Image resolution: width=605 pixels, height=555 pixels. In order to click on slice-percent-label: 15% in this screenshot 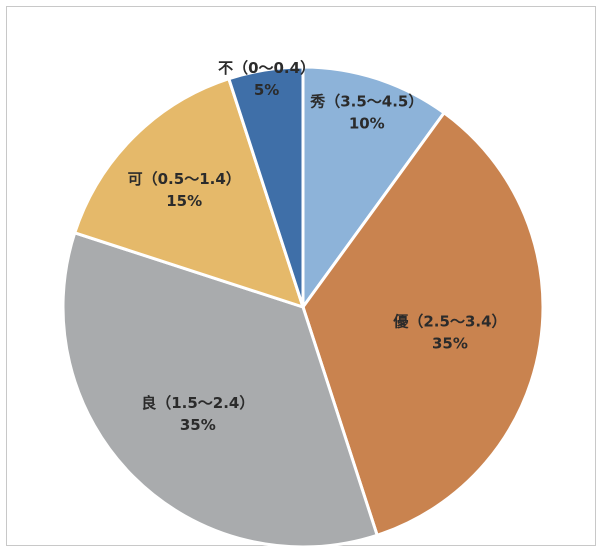, I will do `click(184, 201)`.